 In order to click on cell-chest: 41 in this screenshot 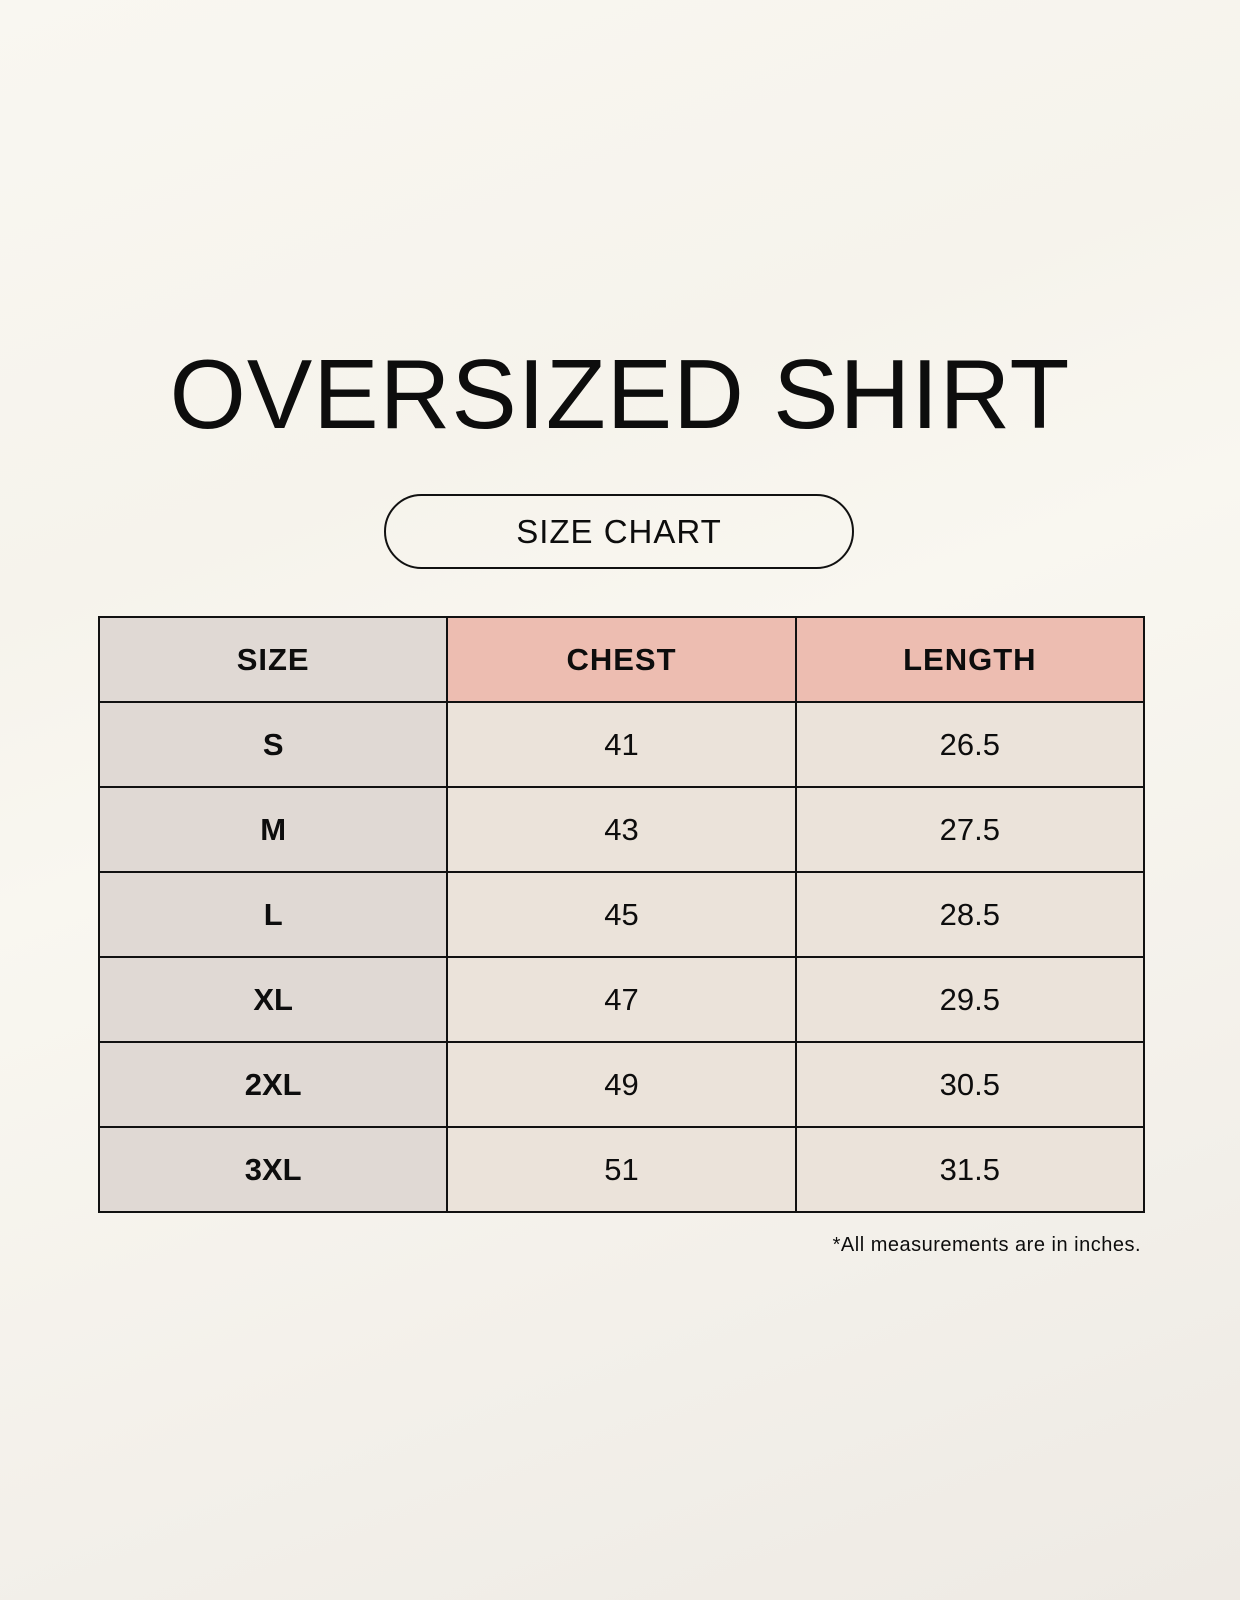, I will do `click(621, 744)`.